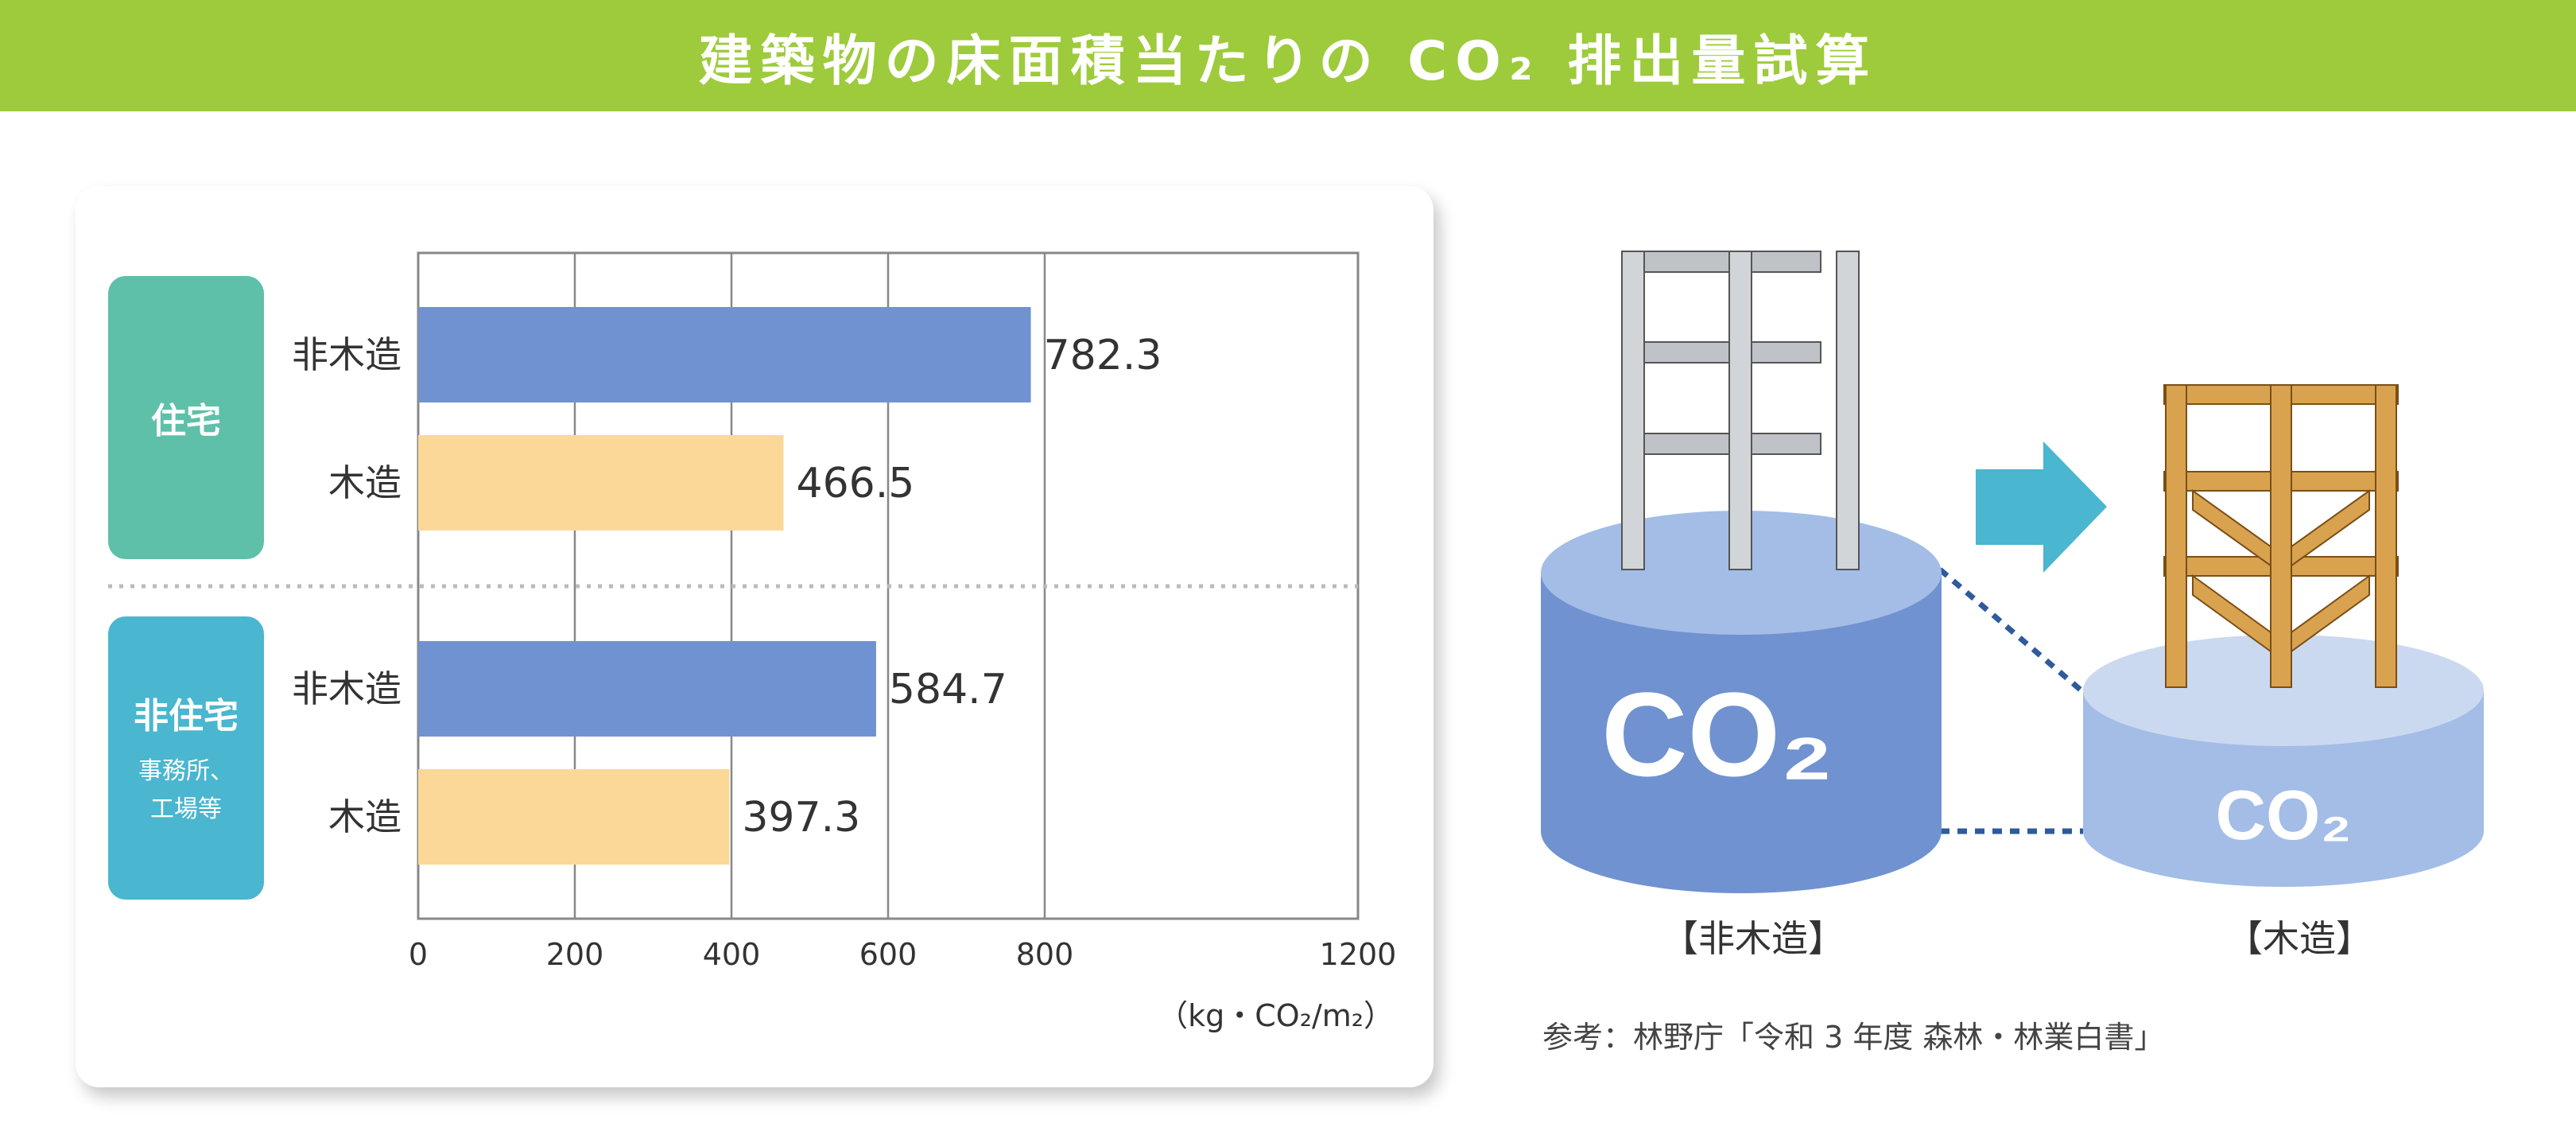 The height and width of the screenshot is (1143, 2576). I want to click on group-label-residential: 住宅, so click(186, 417).